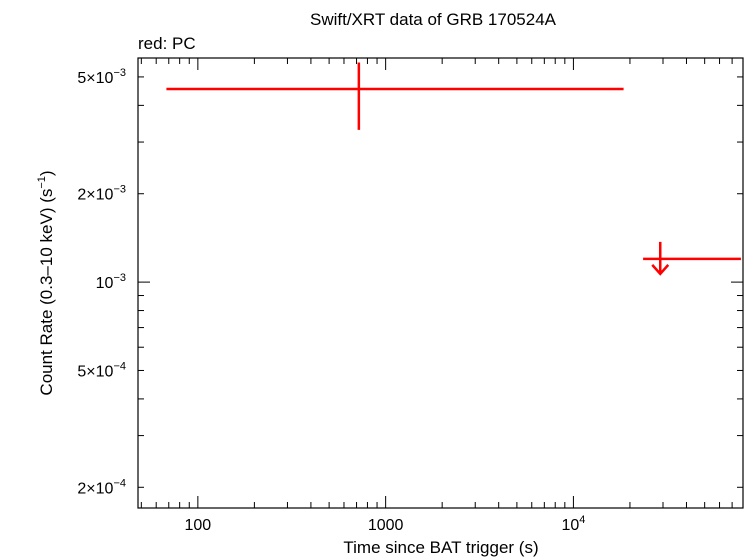 This screenshot has height=558, width=746. What do you see at coordinates (101, 194) in the screenshot?
I see `y-tick-label: 2×10⁻³` at bounding box center [101, 194].